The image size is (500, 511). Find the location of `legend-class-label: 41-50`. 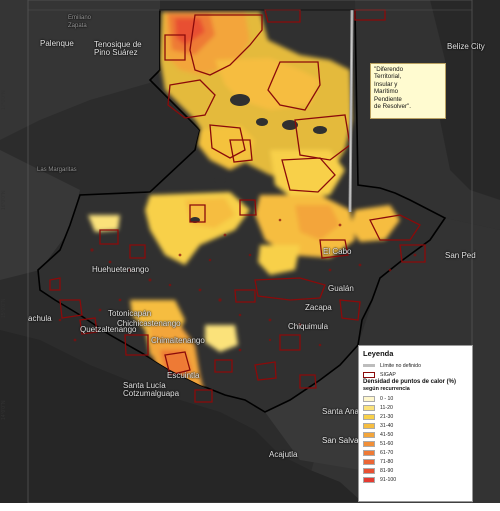

legend-class-label: 41-50 is located at coordinates (387, 434).